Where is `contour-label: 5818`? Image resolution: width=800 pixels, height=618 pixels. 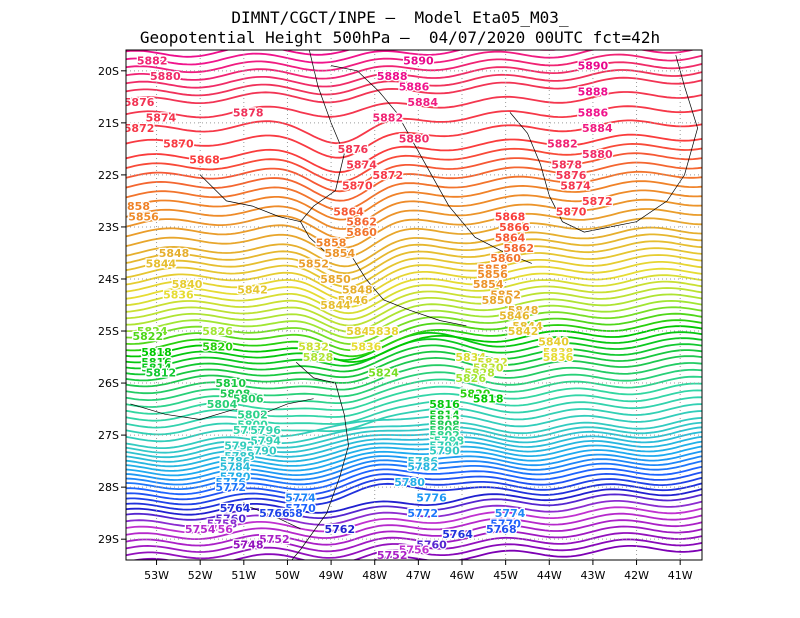 contour-label: 5818 is located at coordinates (488, 399).